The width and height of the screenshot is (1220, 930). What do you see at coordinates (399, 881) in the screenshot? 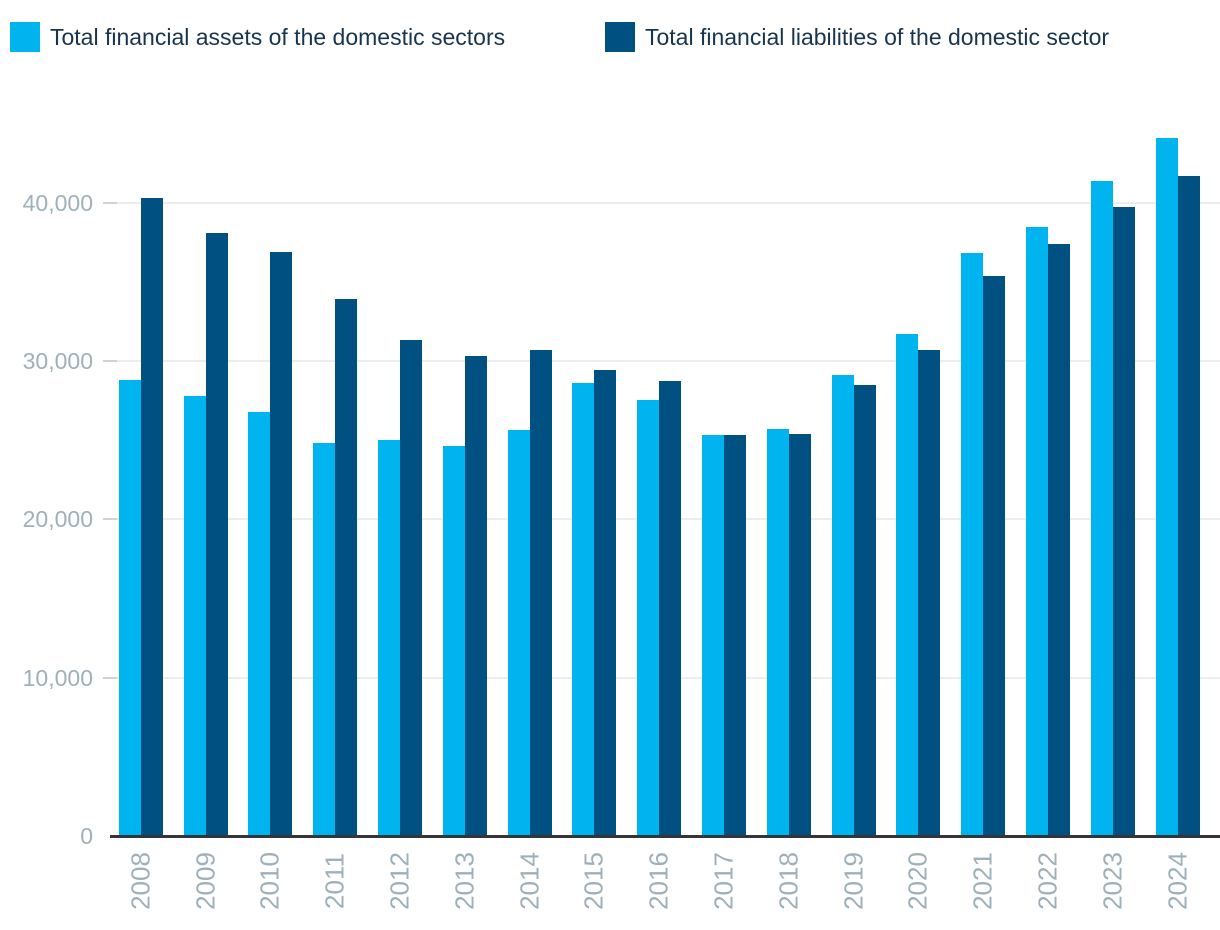
I see `x-tick-label-2012: 2012` at bounding box center [399, 881].